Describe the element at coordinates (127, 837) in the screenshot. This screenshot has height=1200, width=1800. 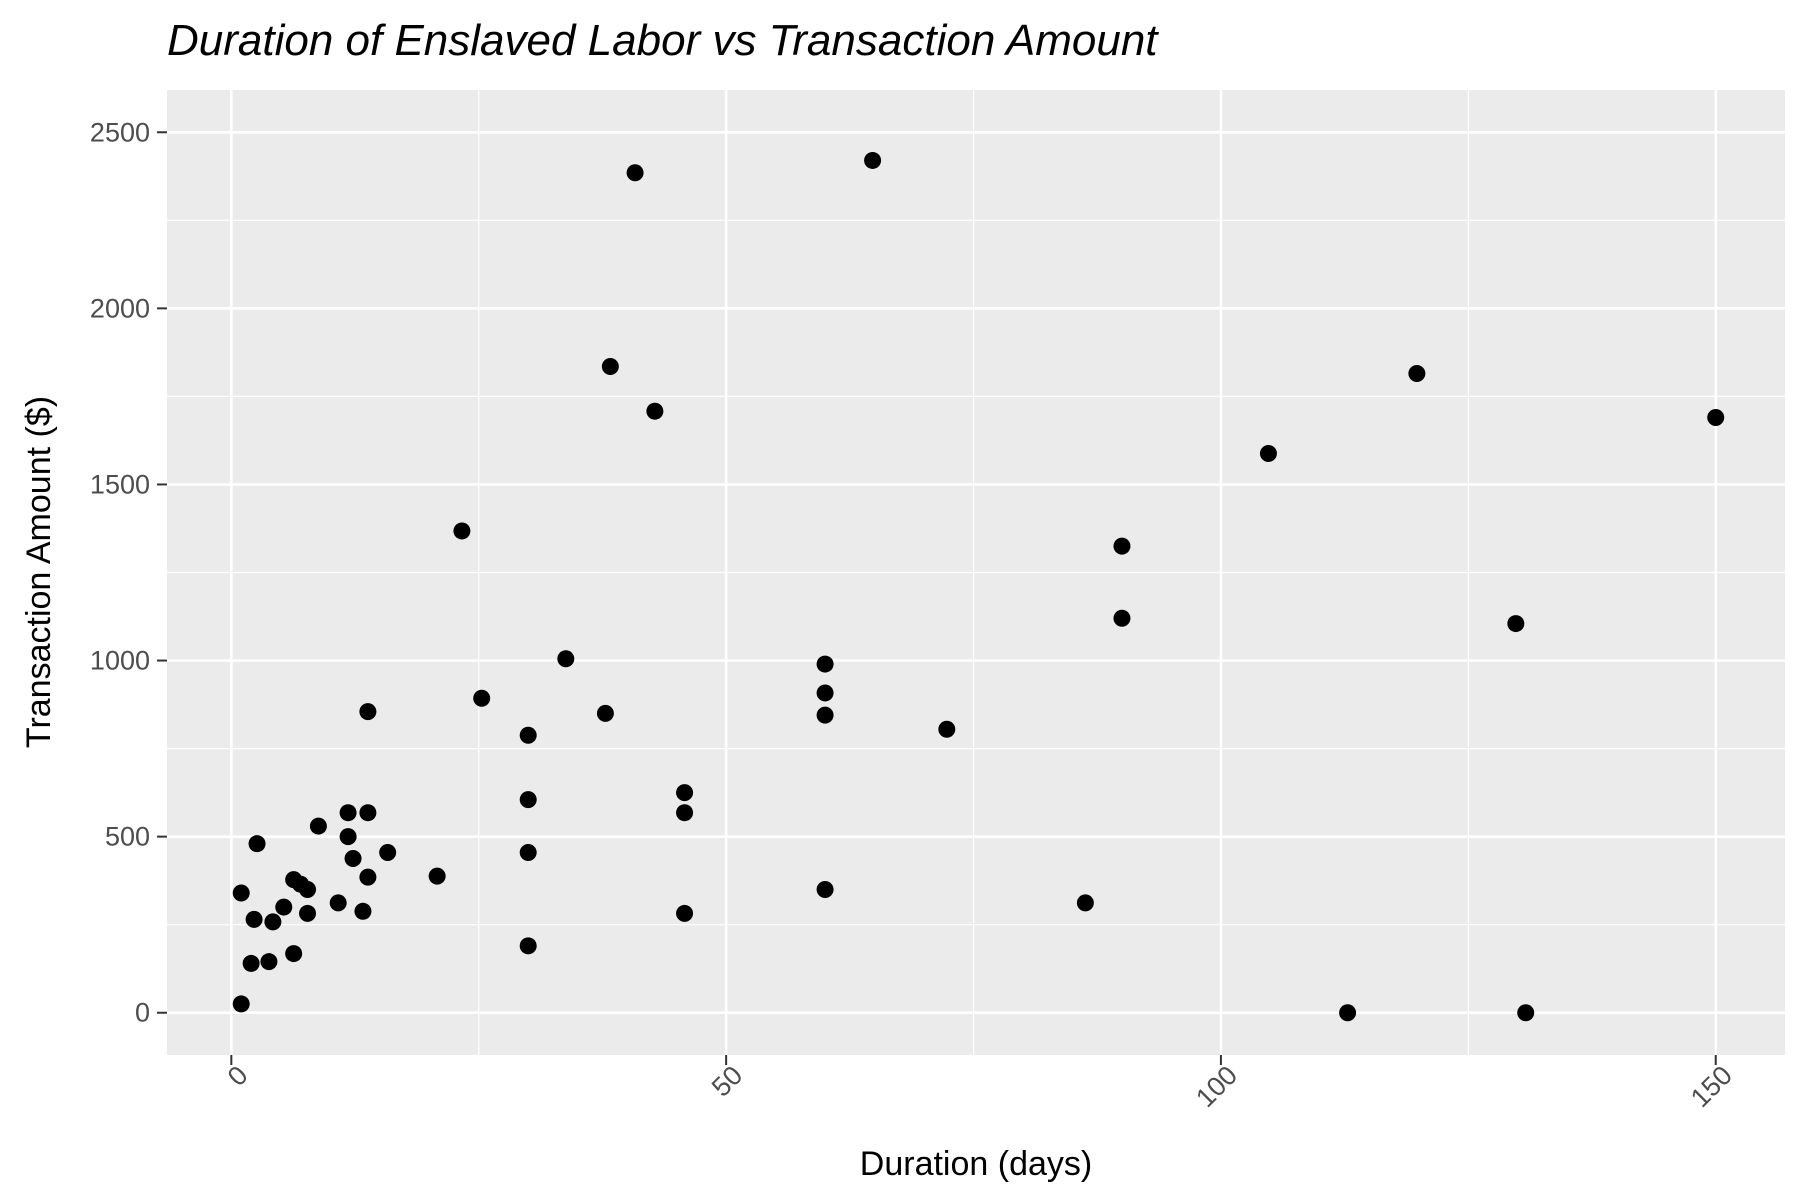
I see `y-tick-label: 500` at that location.